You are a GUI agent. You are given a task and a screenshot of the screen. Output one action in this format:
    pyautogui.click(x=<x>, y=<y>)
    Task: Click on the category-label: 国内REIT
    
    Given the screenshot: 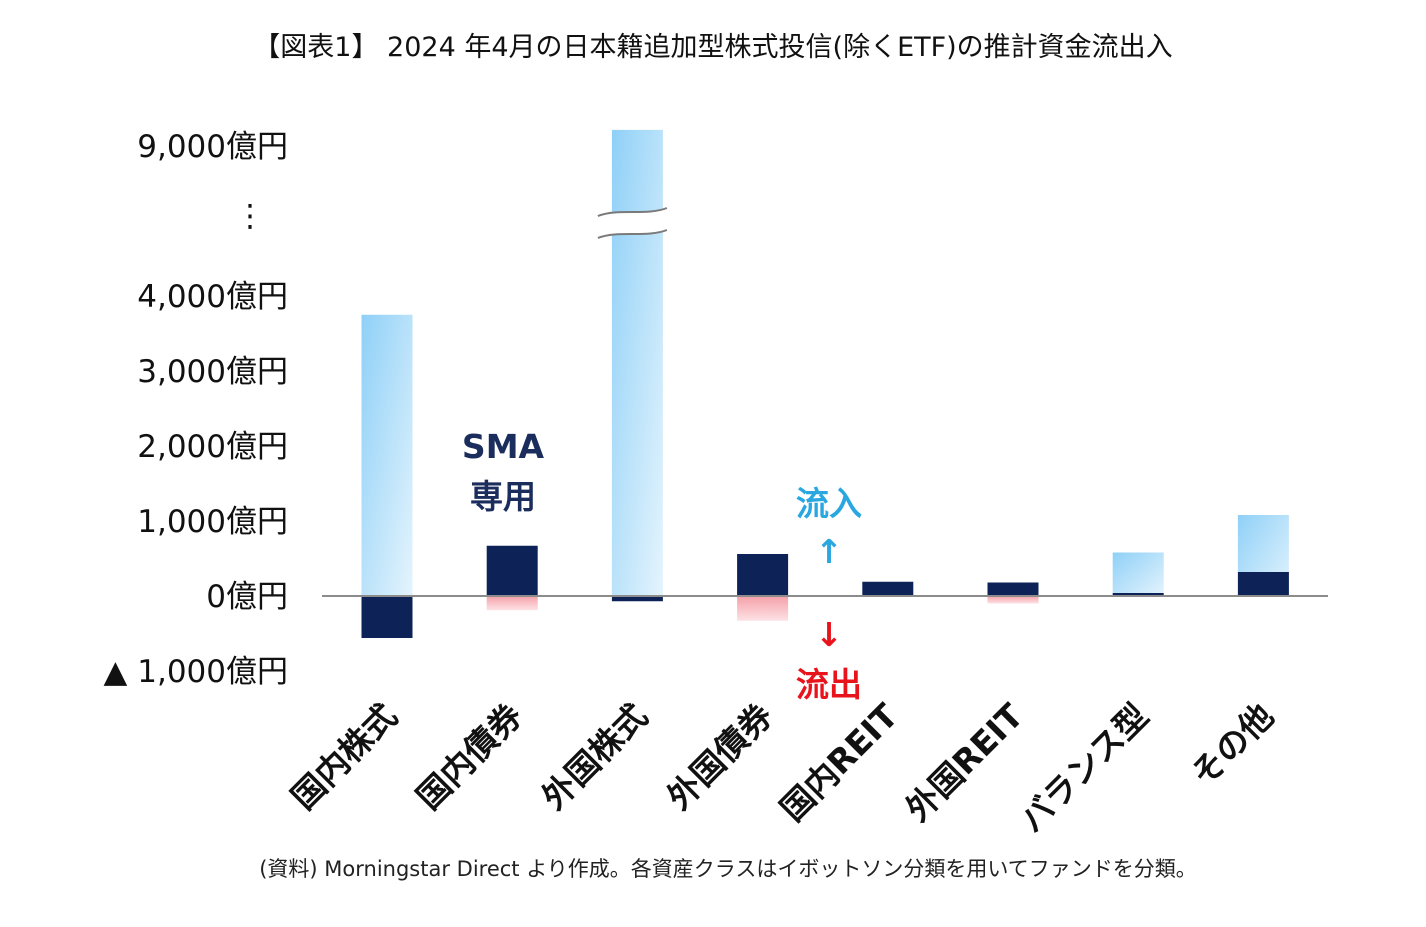 What is the action you would take?
    pyautogui.click(x=839, y=762)
    